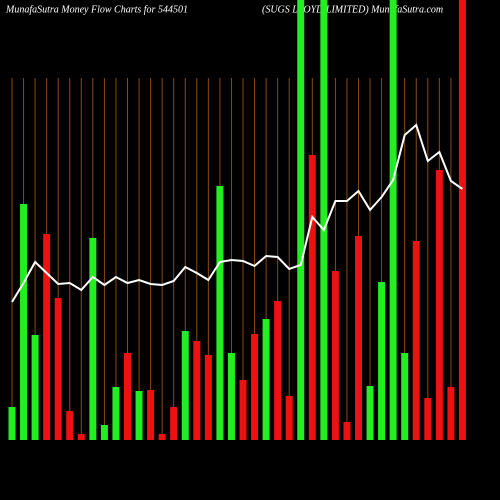 The width and height of the screenshot is (500, 500). What do you see at coordinates (352, 9) in the screenshot?
I see `chart-subtitle: (SUGS LLOYD LIMITED) MunafaSutra.com` at bounding box center [352, 9].